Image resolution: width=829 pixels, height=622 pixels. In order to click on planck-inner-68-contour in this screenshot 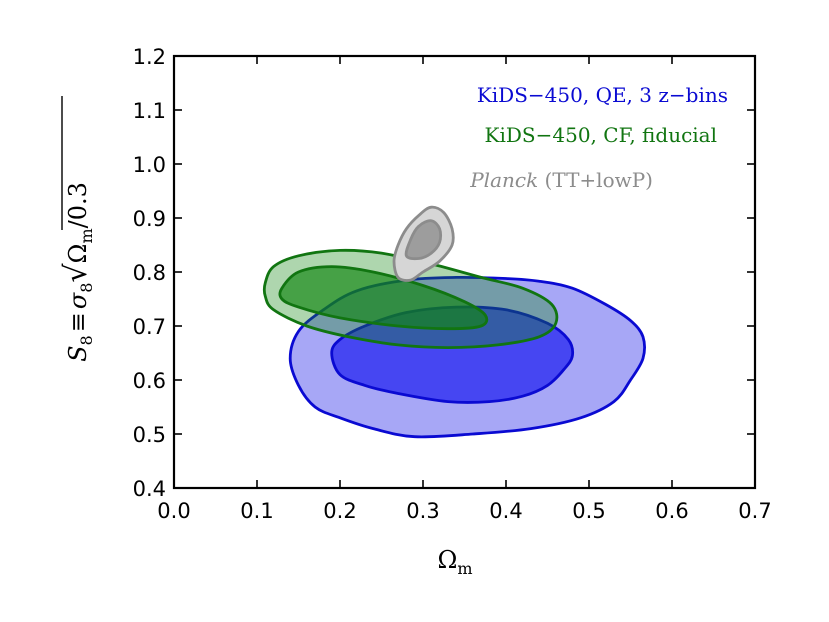, I will do `click(423, 240)`.